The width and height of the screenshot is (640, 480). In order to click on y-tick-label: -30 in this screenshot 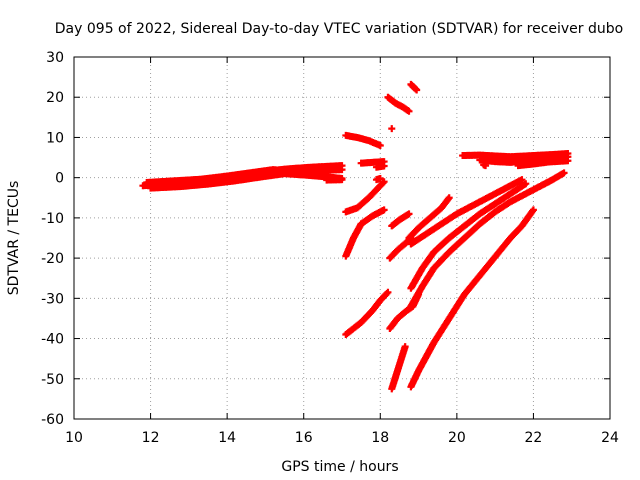, I will do `click(52, 299)`.